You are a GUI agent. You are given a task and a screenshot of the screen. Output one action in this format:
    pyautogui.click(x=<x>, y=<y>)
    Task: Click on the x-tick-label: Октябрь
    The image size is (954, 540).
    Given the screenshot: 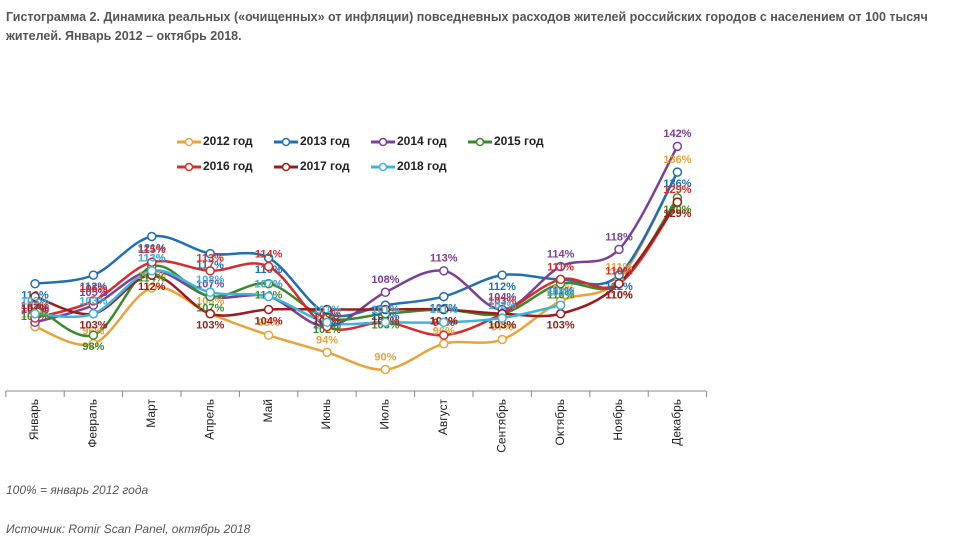 What is the action you would take?
    pyautogui.click(x=560, y=422)
    